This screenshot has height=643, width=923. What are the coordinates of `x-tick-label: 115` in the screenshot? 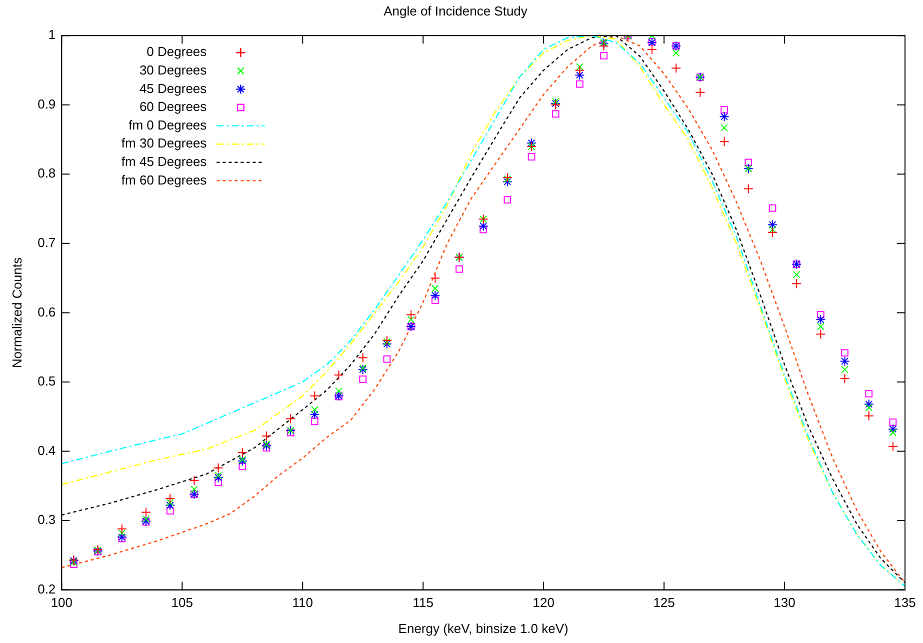 It's located at (423, 602).